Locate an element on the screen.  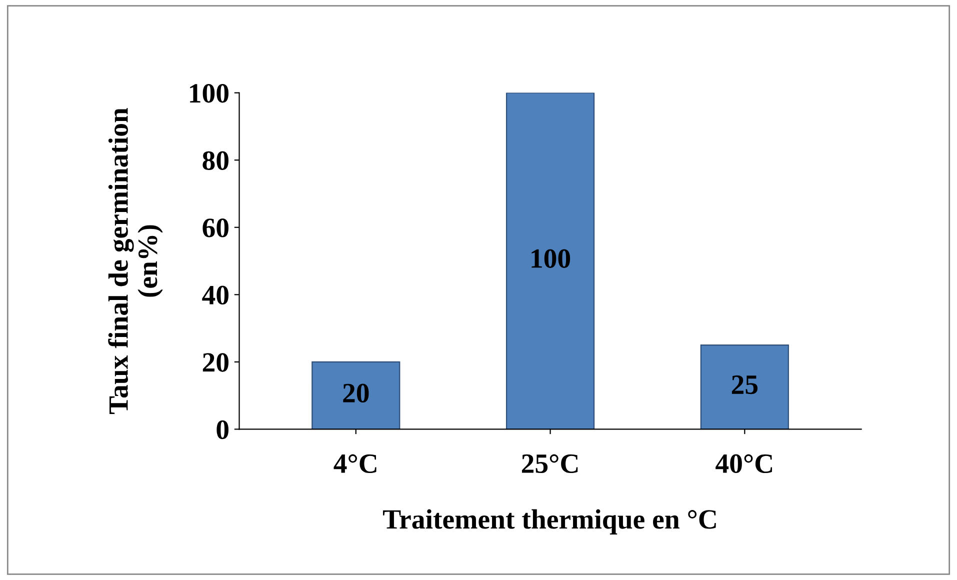
y-tick-label: 100 is located at coordinates (209, 93).